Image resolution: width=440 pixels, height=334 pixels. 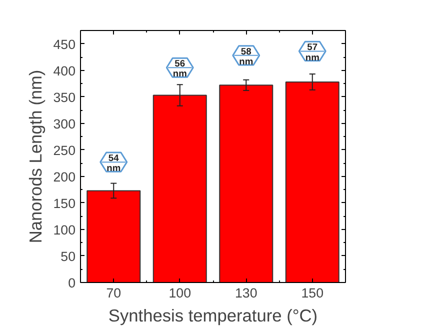 I want to click on y-tick-label: 50, so click(x=68, y=256).